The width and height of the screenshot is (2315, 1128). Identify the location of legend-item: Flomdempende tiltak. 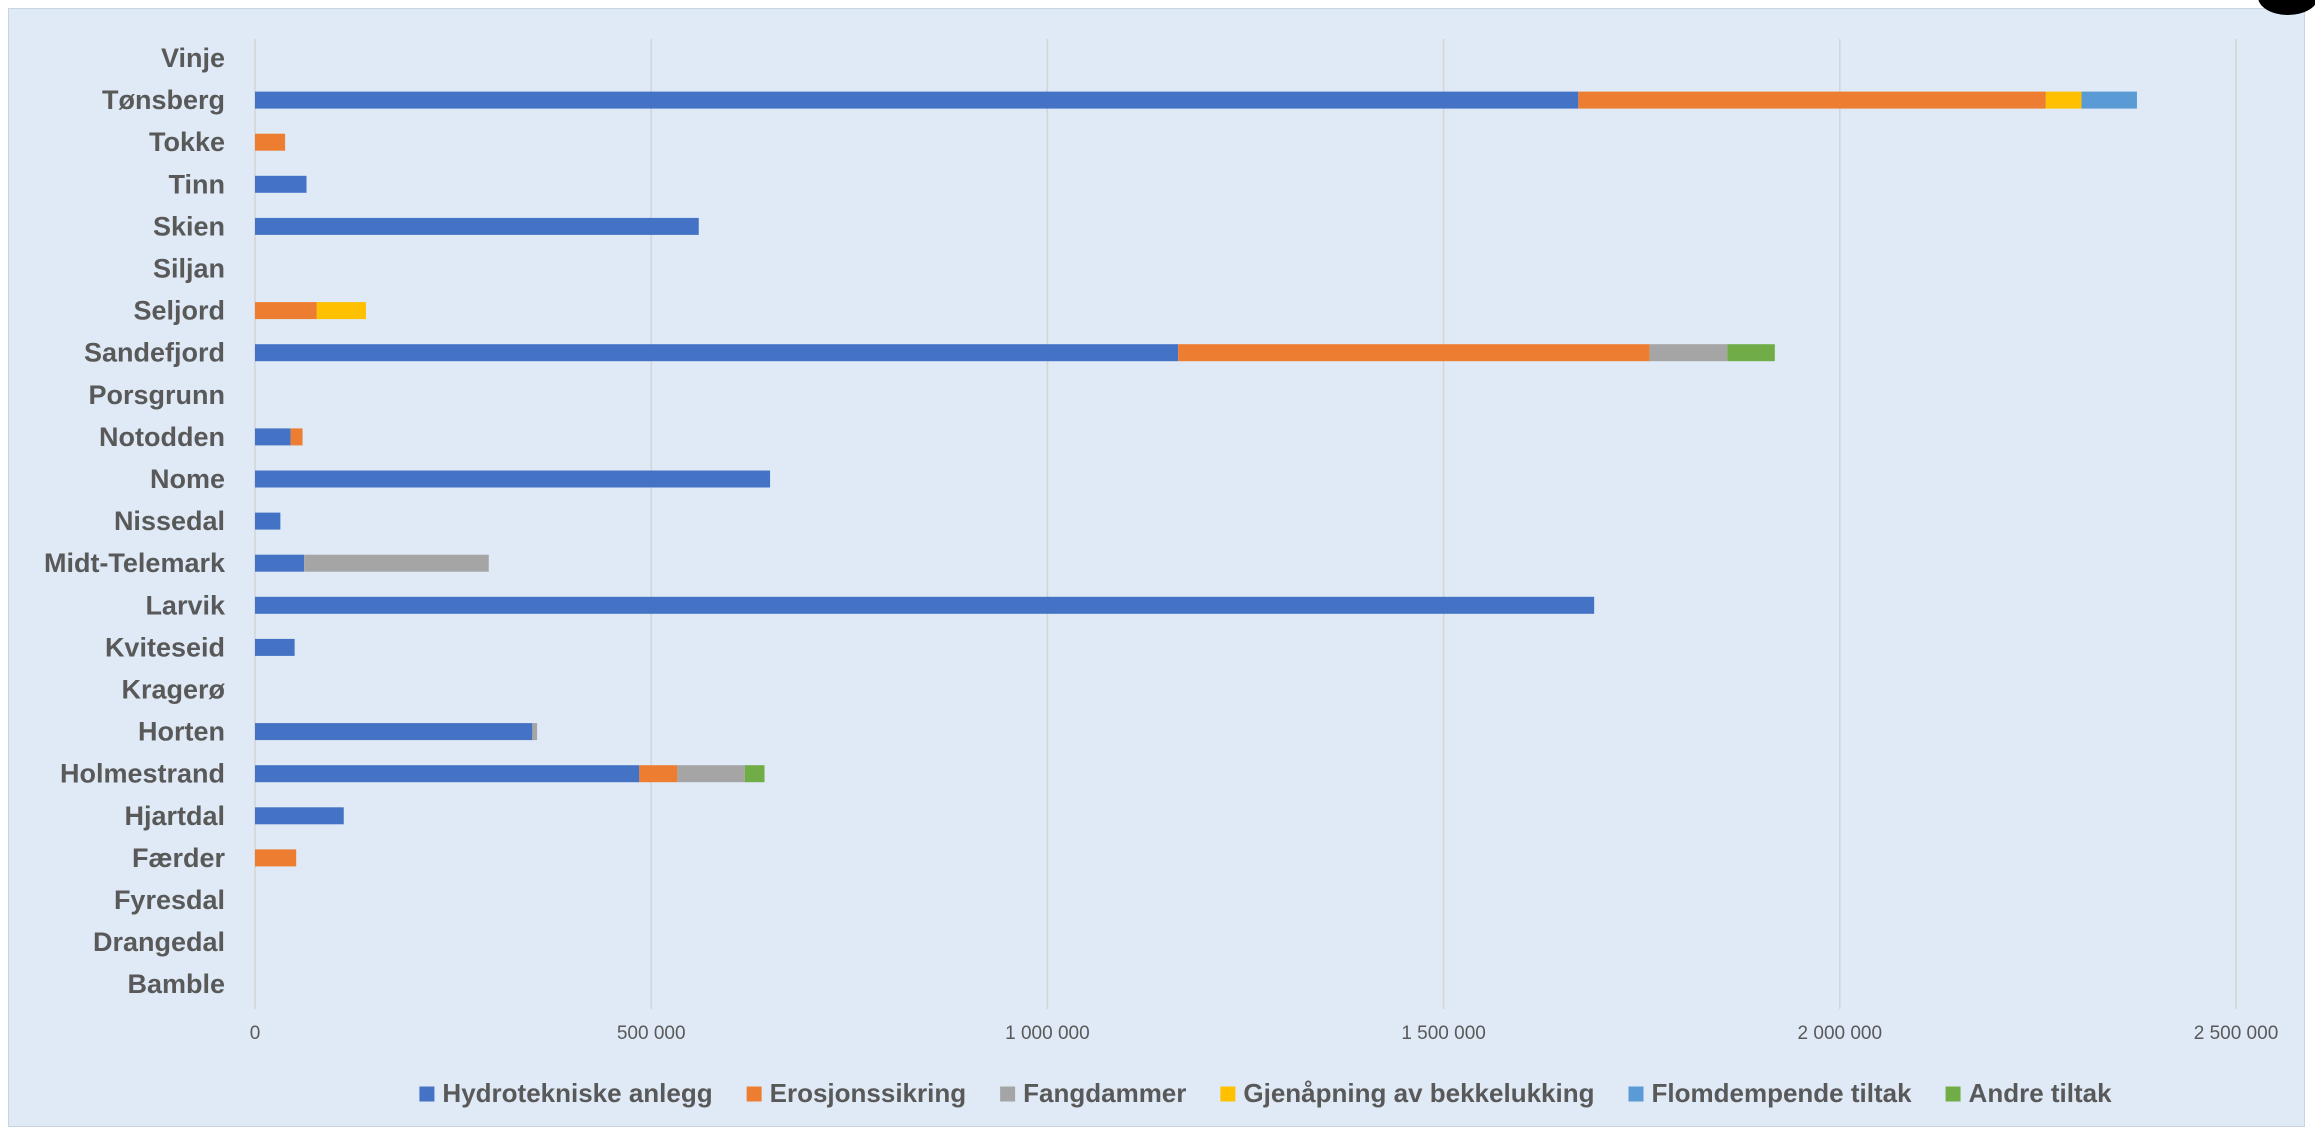
(1770, 1093).